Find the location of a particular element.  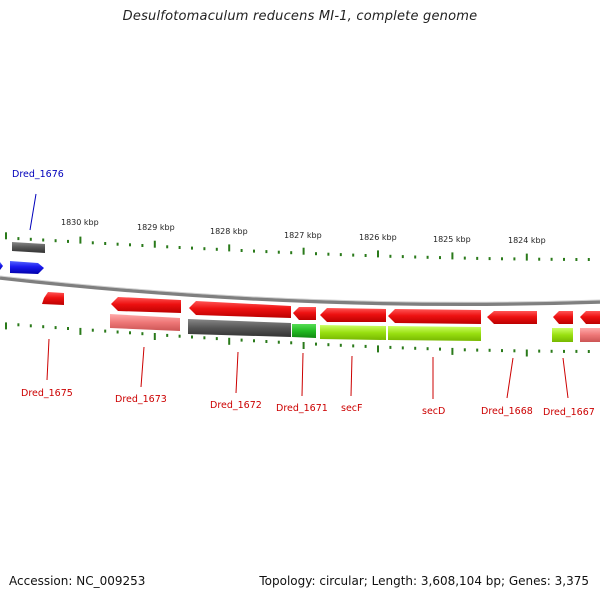

genome-backbone is located at coordinates (300, 291).